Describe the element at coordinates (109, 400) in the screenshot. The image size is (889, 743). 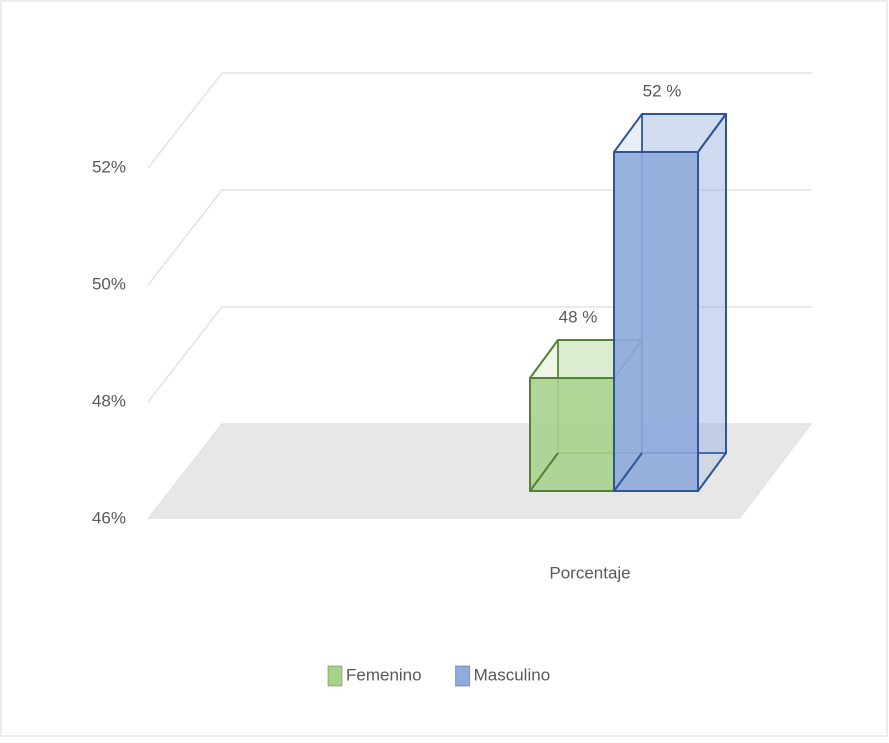
I see `y-tick-label: 48%` at that location.